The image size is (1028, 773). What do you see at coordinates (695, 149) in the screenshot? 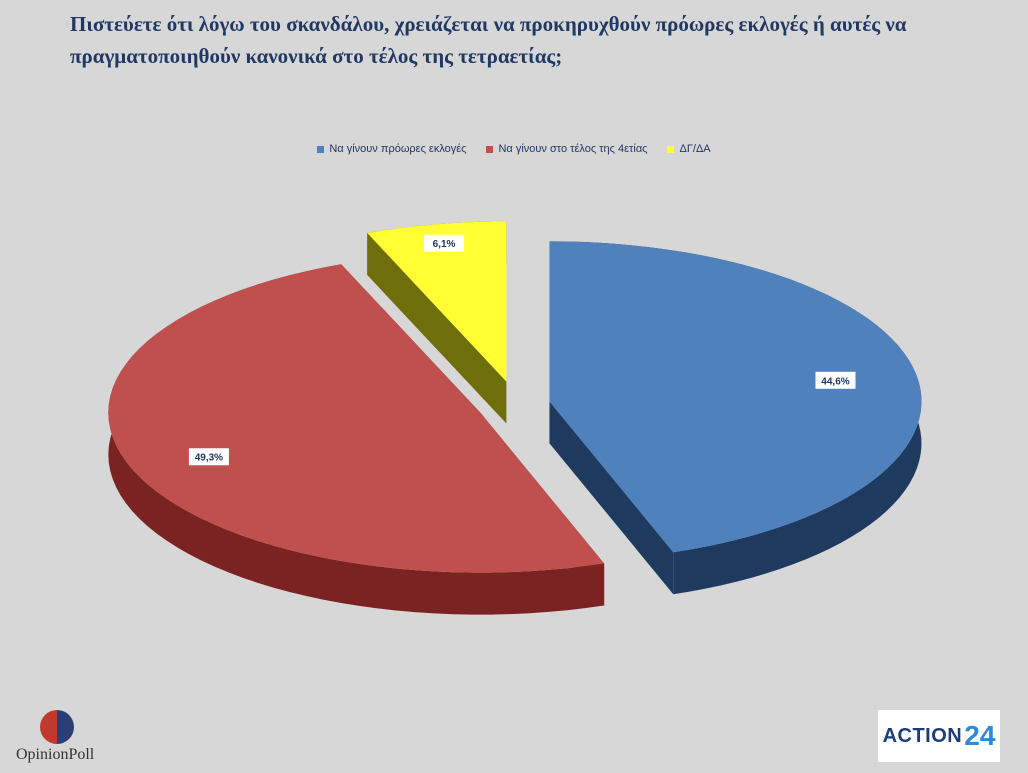
I see `legend-label: ΔΓ/ΔΑ` at bounding box center [695, 149].